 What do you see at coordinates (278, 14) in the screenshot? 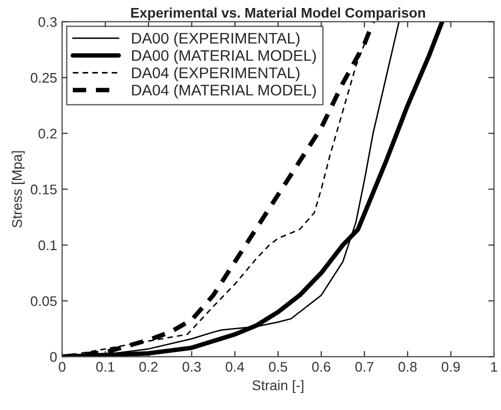
I see `chart-title: Experimental vs. Material Model Comparison` at bounding box center [278, 14].